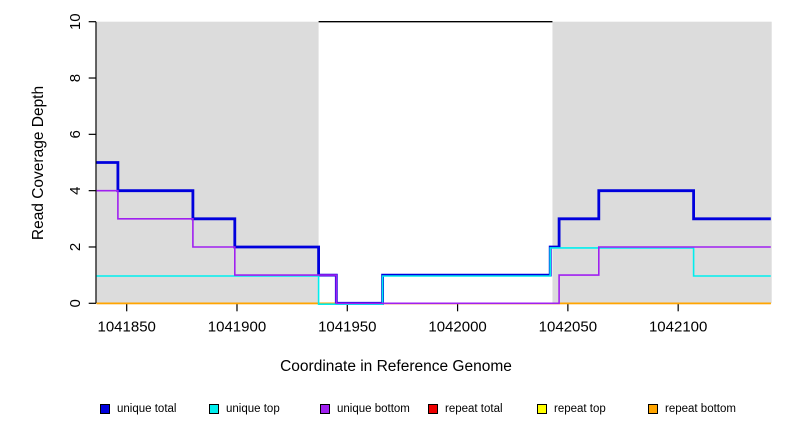 Image resolution: width=792 pixels, height=432 pixels. Describe the element at coordinates (433, 409) in the screenshot. I see `legend-swatch-repeat-total` at that location.